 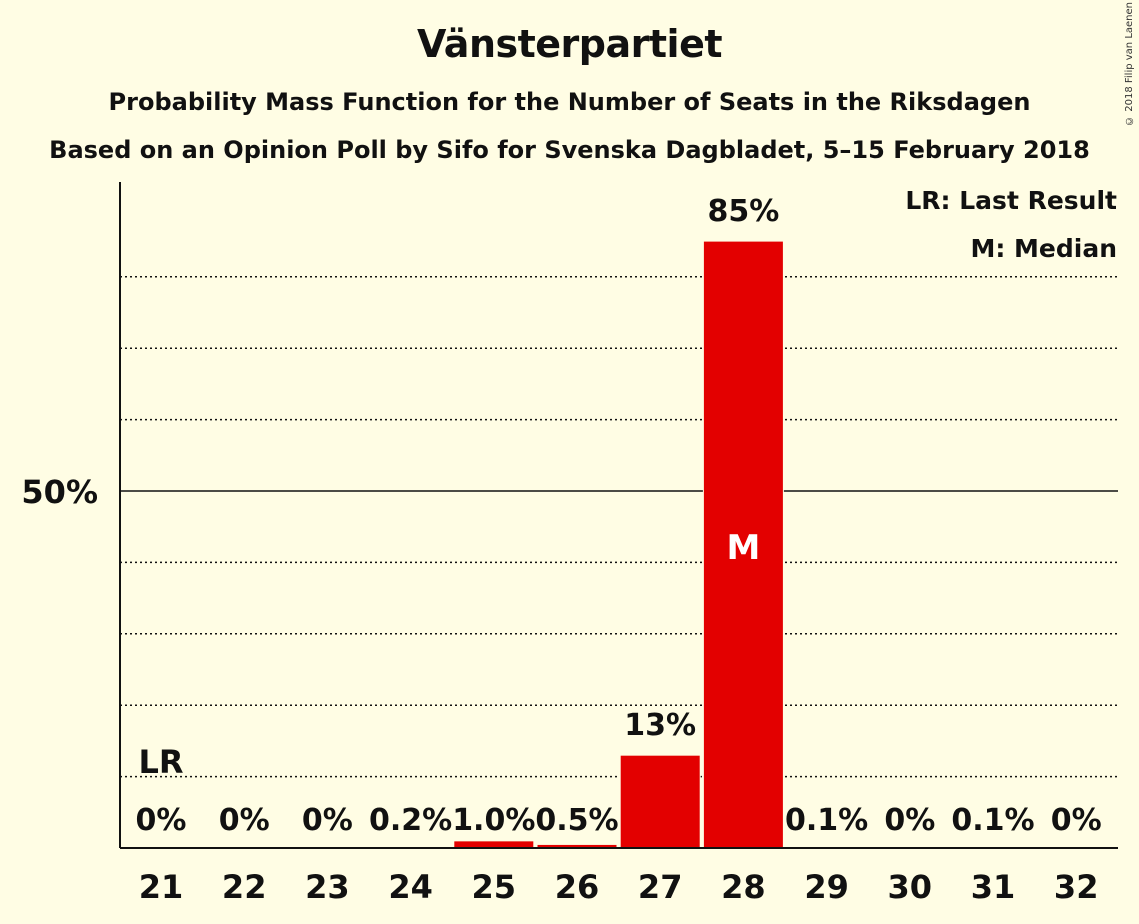 What do you see at coordinates (1043, 248) in the screenshot?
I see `legend-median: M: Median` at bounding box center [1043, 248].